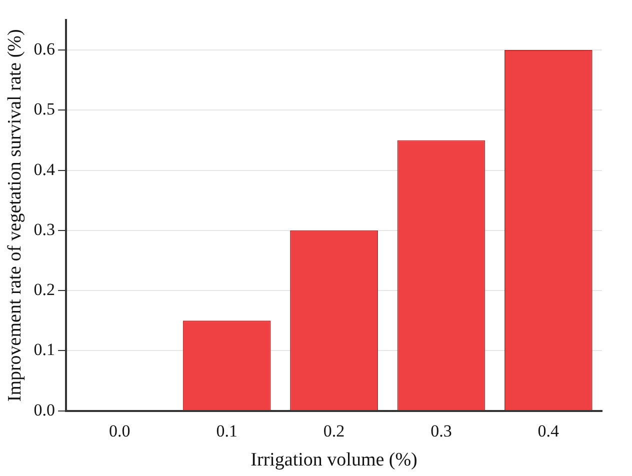  What do you see at coordinates (441, 430) in the screenshot?
I see `x-tick-label: 0.3` at bounding box center [441, 430].